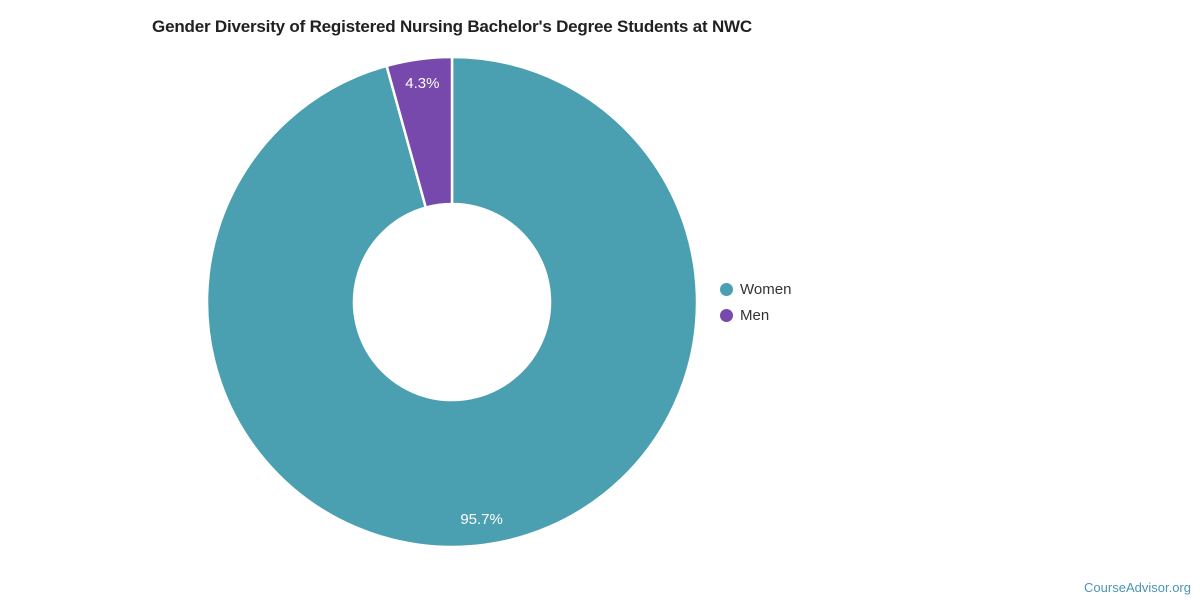 The image size is (1200, 600). I want to click on legend-item-women: Women, so click(755, 289).